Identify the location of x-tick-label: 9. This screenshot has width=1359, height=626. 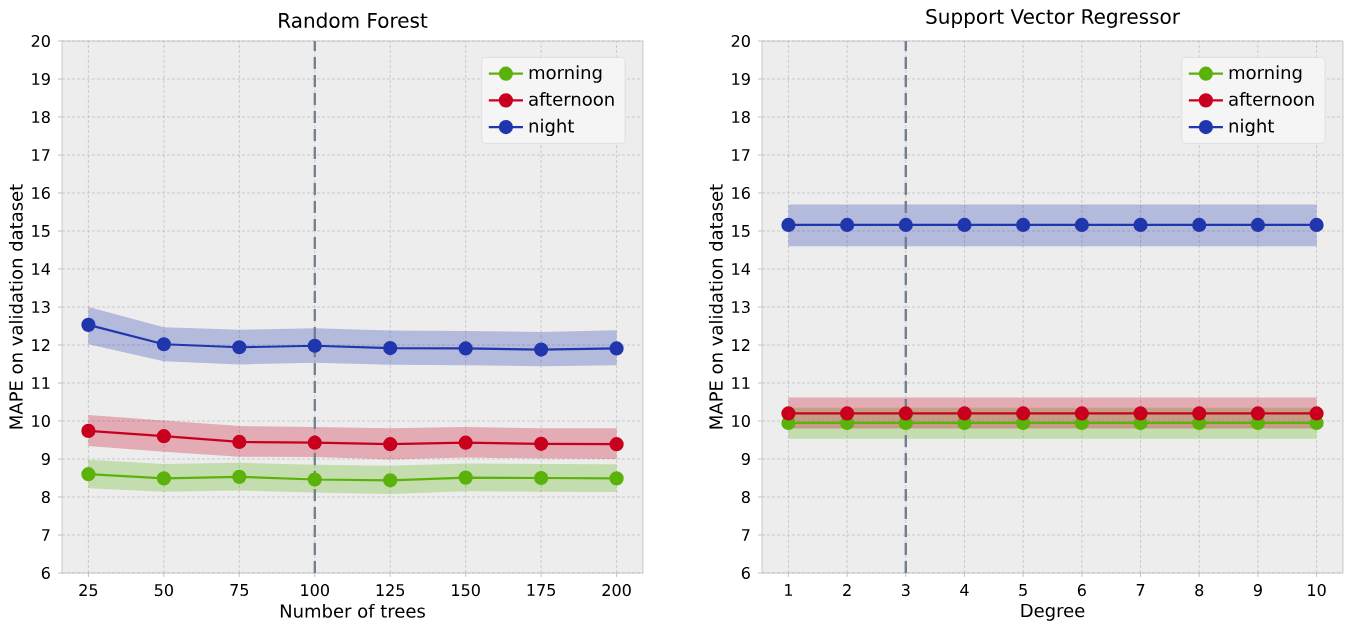
(1257, 590).